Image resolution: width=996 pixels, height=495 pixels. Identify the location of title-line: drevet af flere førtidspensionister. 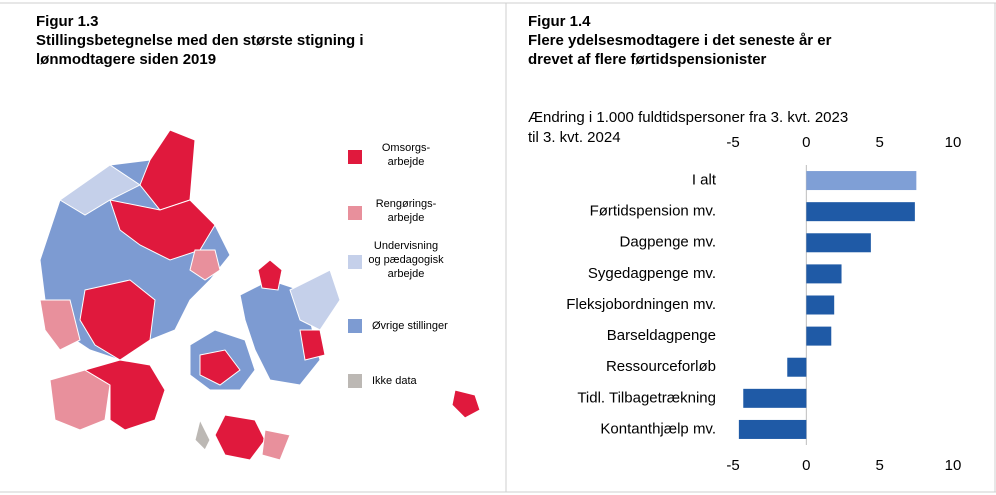
(647, 59).